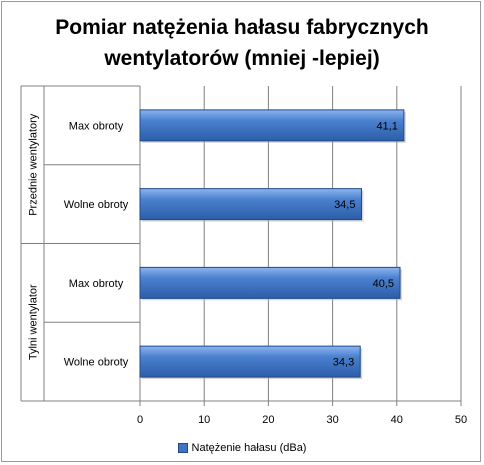 Image resolution: width=484 pixels, height=465 pixels. I want to click on x-tick-label: 50, so click(461, 420).